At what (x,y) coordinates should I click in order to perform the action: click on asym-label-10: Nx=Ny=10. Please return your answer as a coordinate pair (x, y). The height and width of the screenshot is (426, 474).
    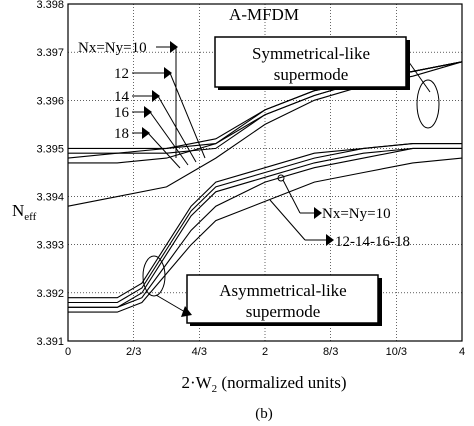
    Looking at the image, I should click on (356, 214).